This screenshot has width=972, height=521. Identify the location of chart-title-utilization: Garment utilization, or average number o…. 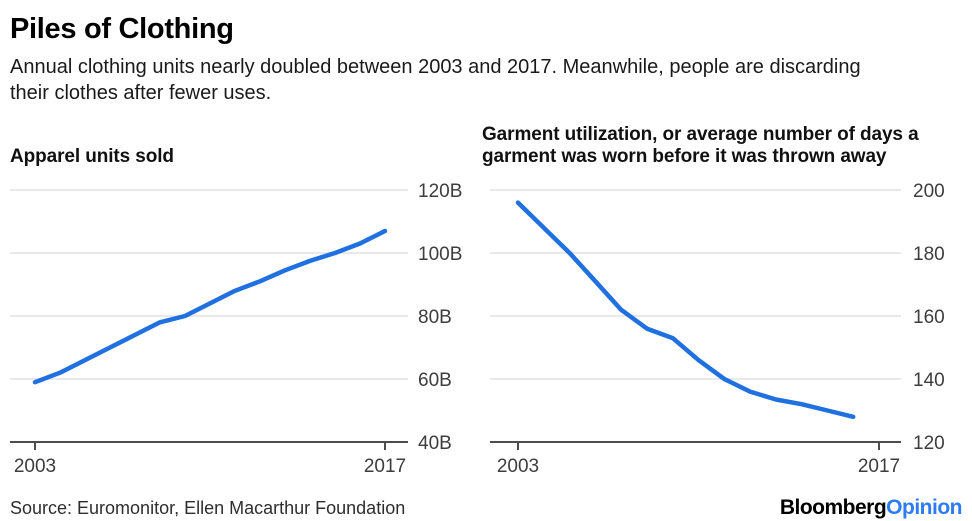
(700, 145).